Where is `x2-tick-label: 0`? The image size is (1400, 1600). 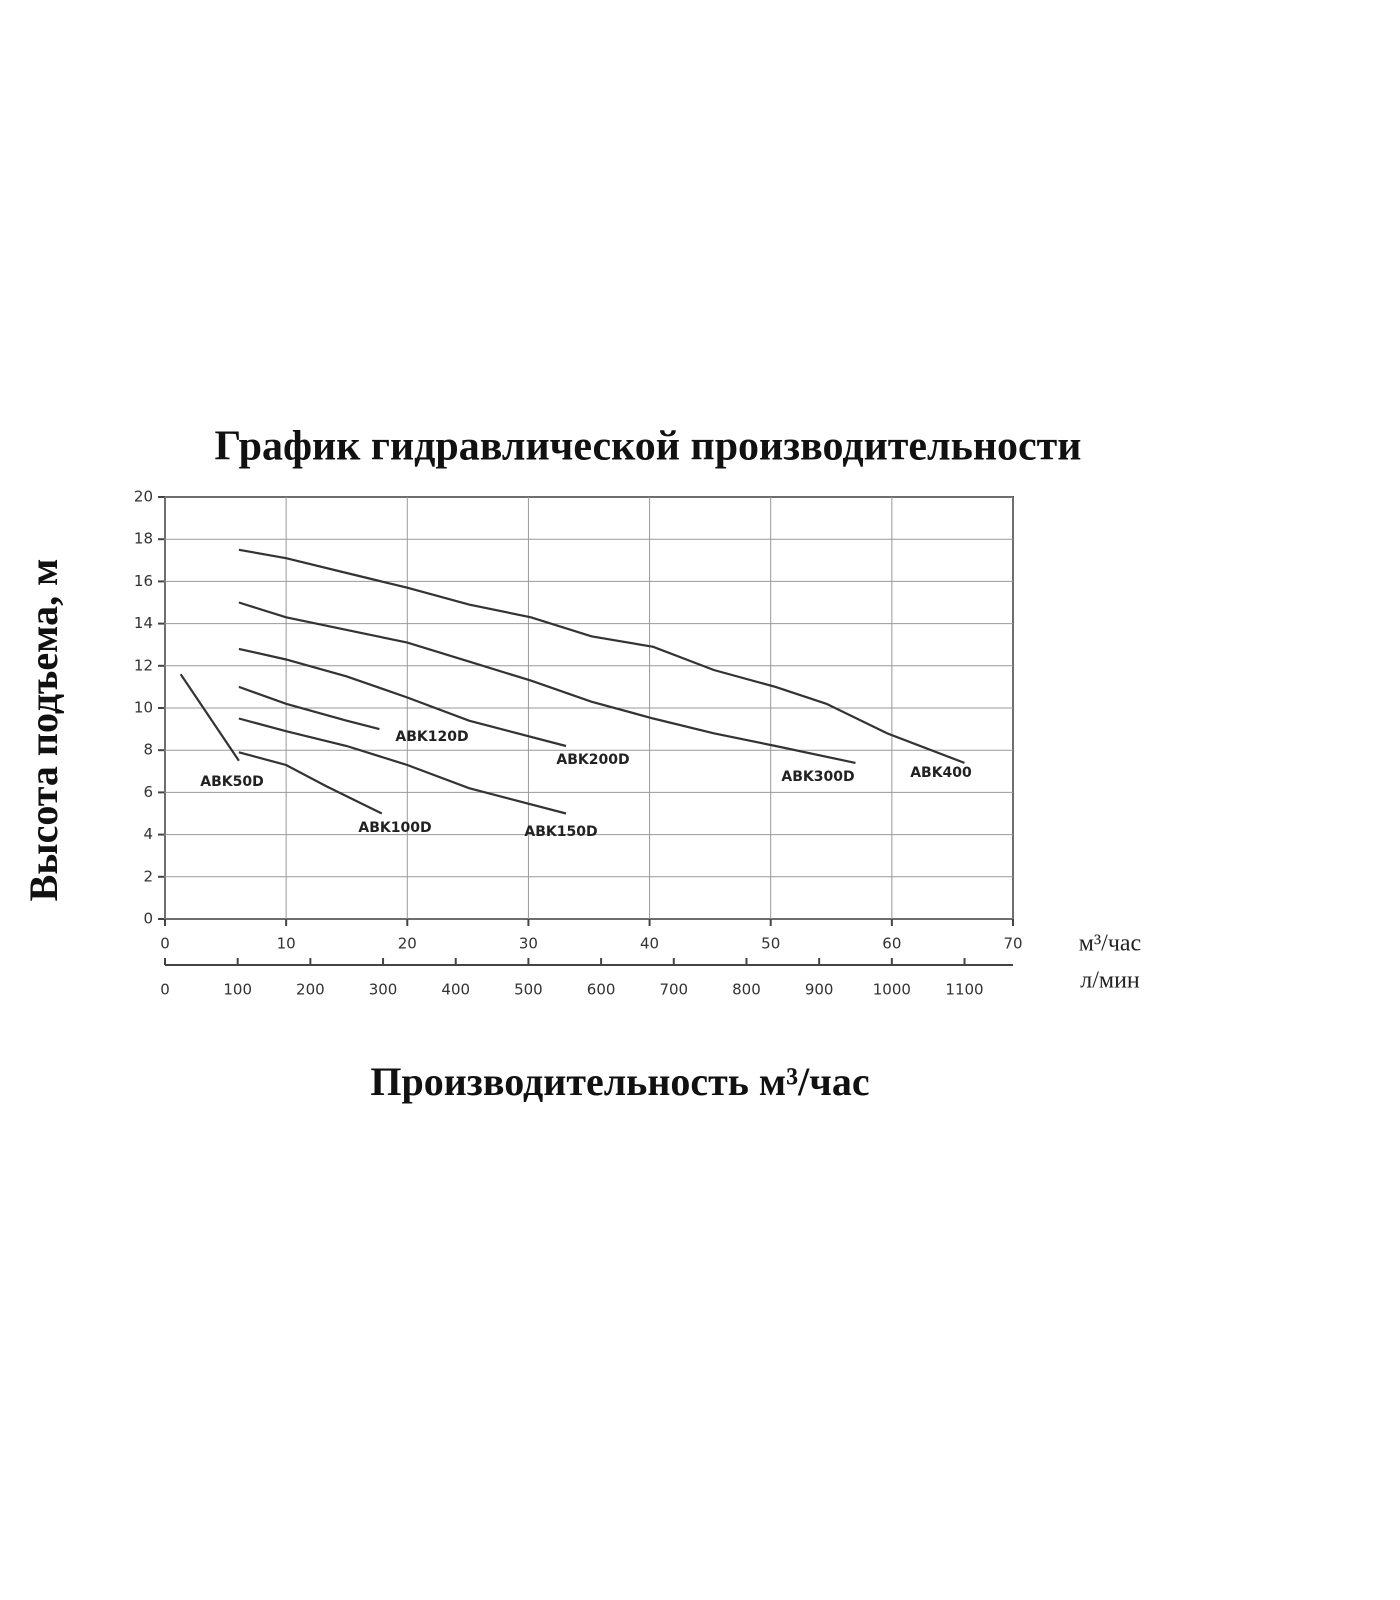
x2-tick-label: 0 is located at coordinates (165, 990).